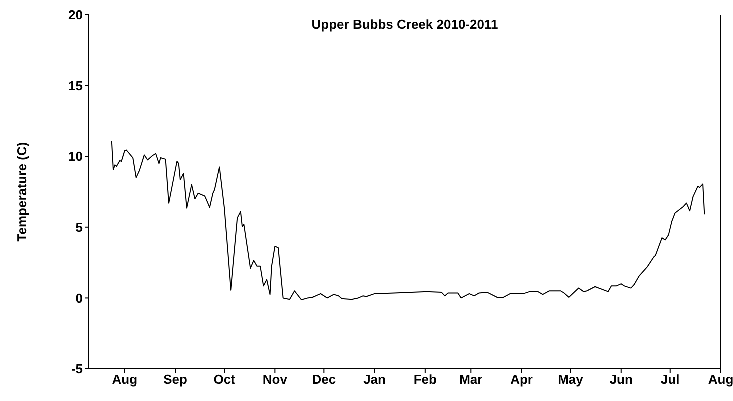  What do you see at coordinates (521, 380) in the screenshot?
I see `x-tick-label: Apr` at bounding box center [521, 380].